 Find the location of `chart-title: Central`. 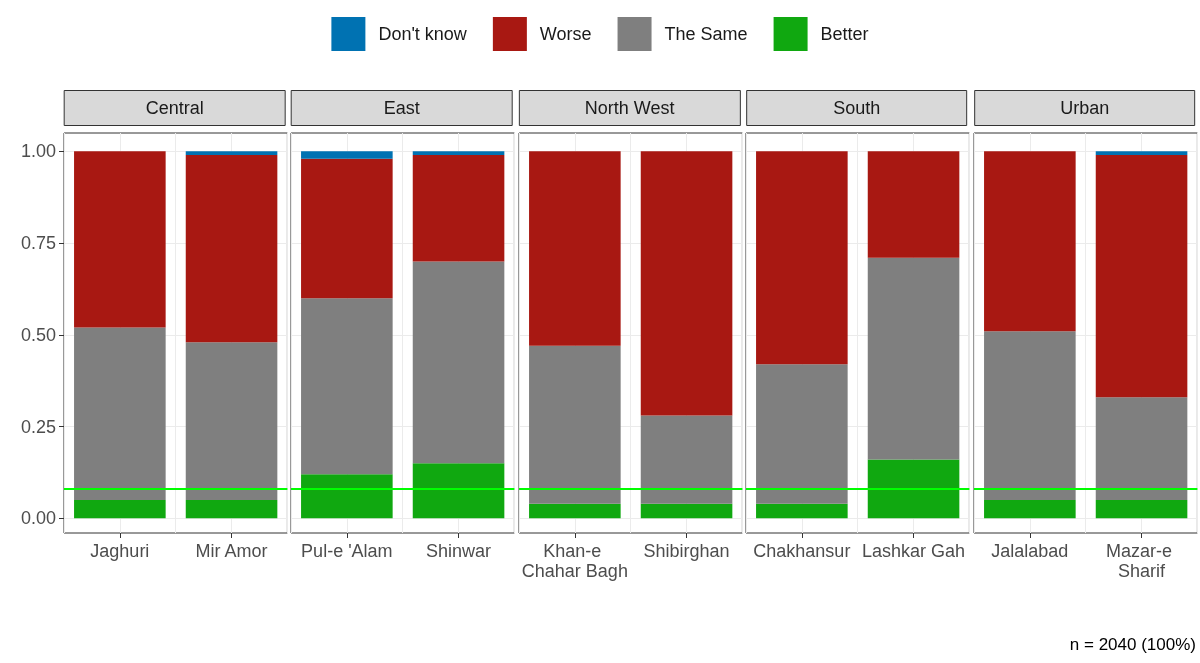

chart-title: Central is located at coordinates (174, 108).